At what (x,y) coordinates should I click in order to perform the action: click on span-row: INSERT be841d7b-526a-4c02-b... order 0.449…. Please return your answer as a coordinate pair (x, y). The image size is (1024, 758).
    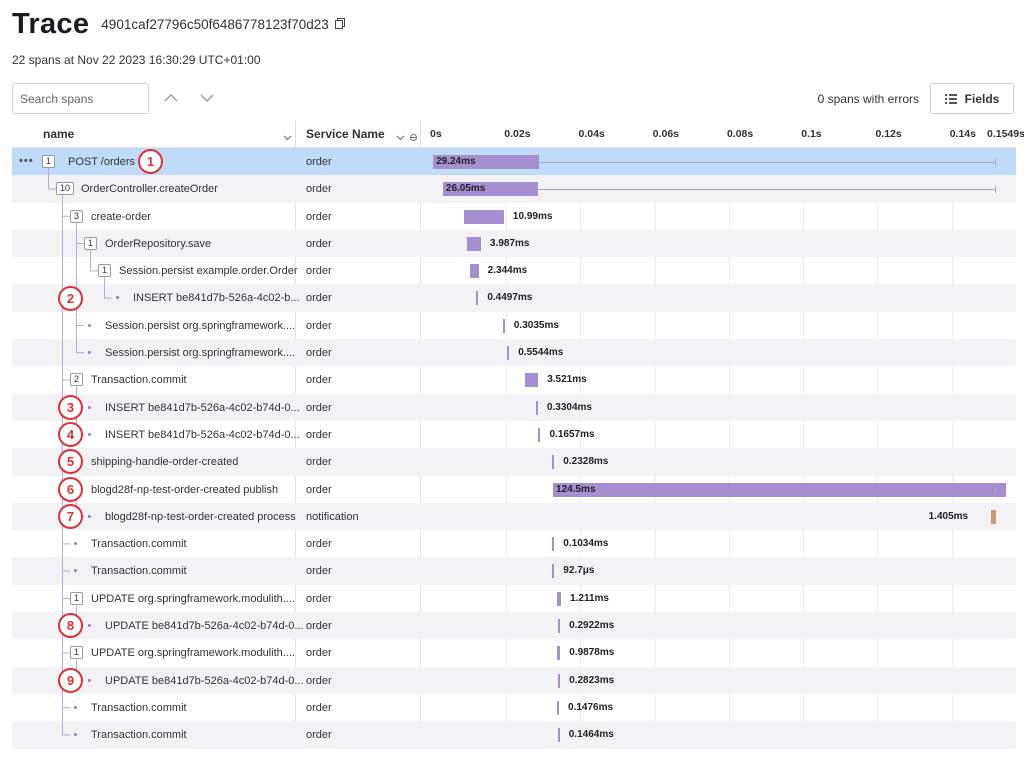
    Looking at the image, I should click on (514, 298).